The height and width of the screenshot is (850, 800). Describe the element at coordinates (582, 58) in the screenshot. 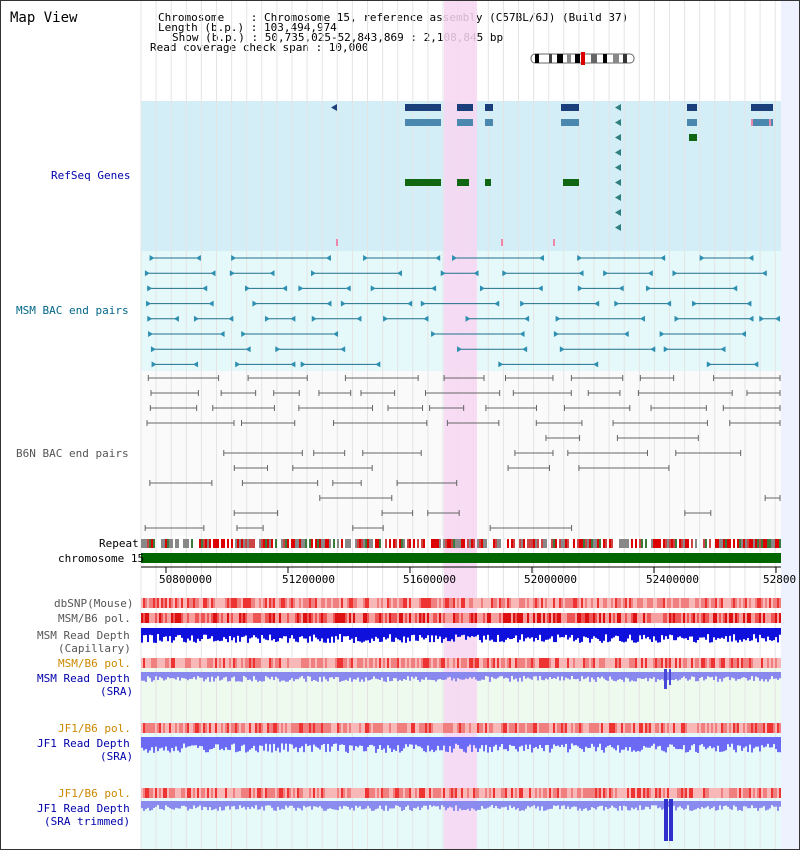

I see `chromosome-ideogram` at that location.